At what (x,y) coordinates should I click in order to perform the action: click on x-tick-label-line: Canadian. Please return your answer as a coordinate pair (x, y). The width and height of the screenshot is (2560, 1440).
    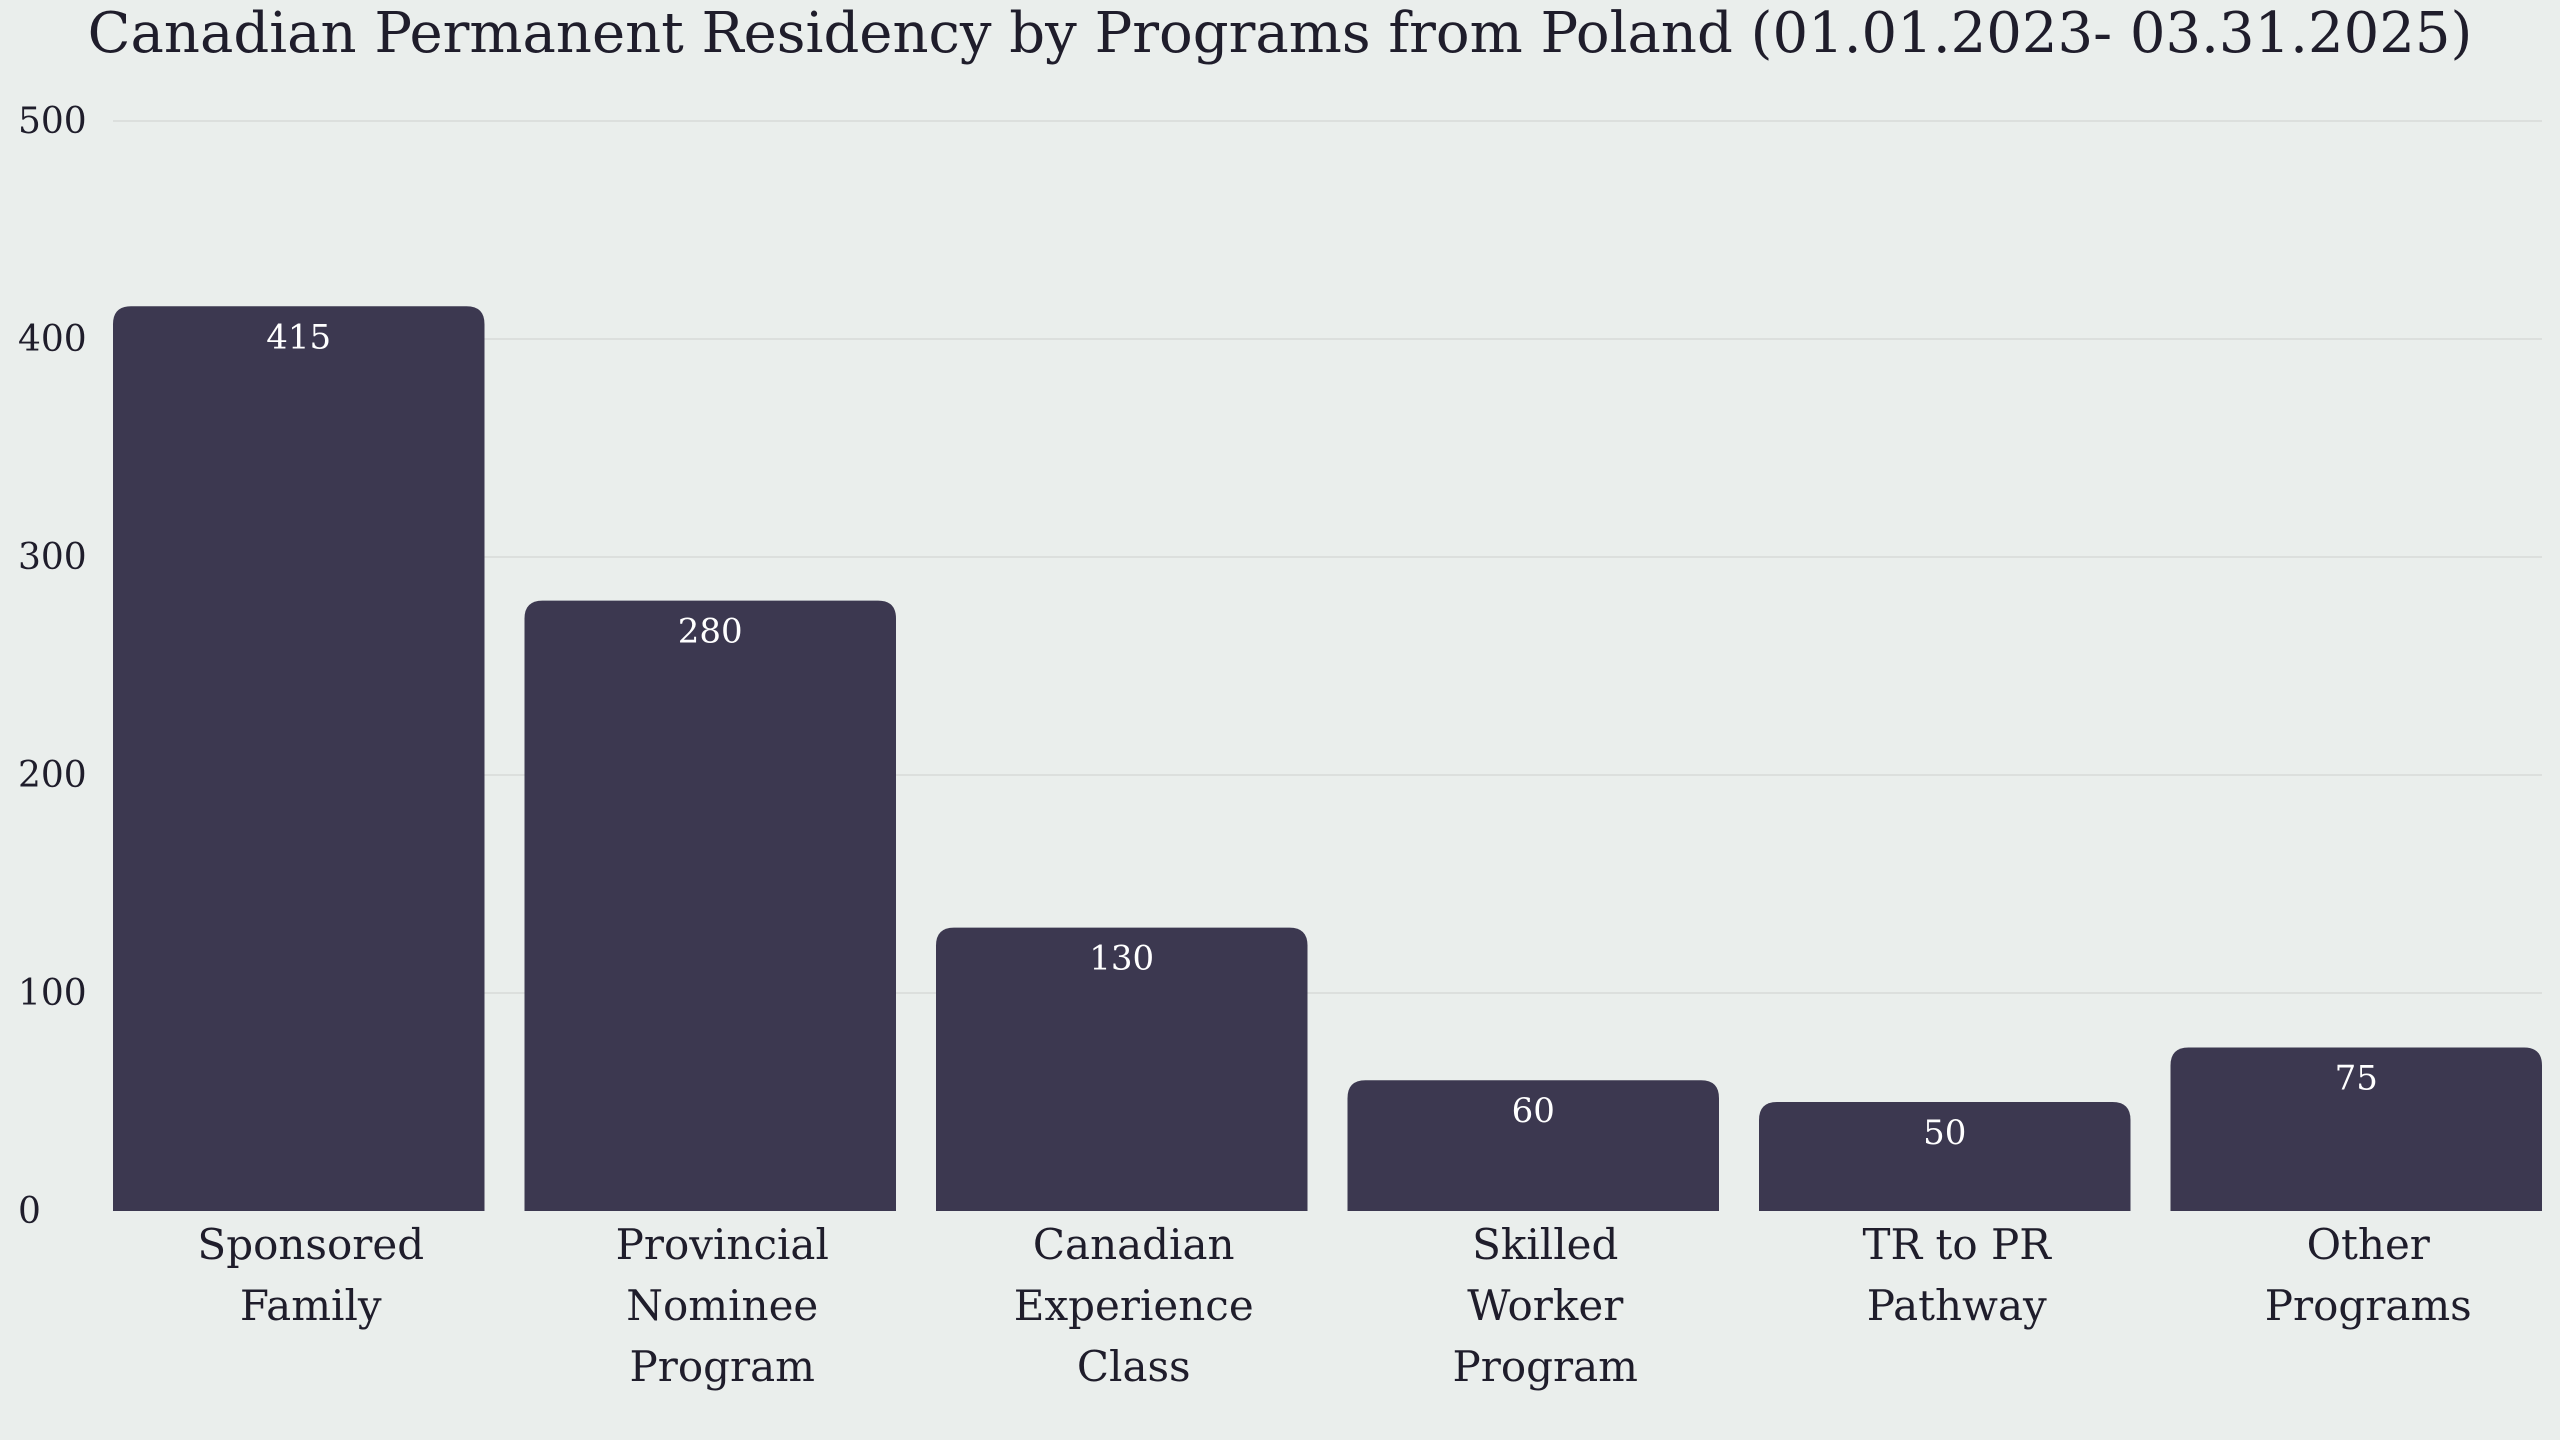
    Looking at the image, I should click on (1134, 1244).